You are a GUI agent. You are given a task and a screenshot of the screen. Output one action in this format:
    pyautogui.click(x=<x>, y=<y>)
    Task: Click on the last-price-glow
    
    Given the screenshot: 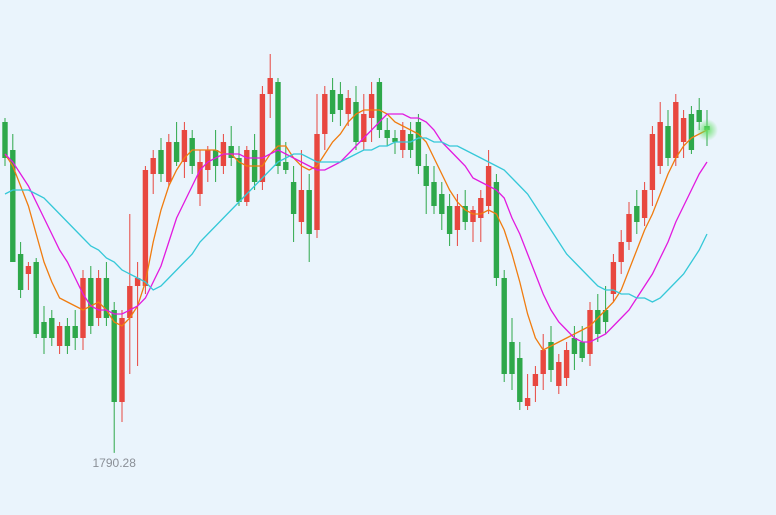 What is the action you would take?
    pyautogui.click(x=707, y=130)
    